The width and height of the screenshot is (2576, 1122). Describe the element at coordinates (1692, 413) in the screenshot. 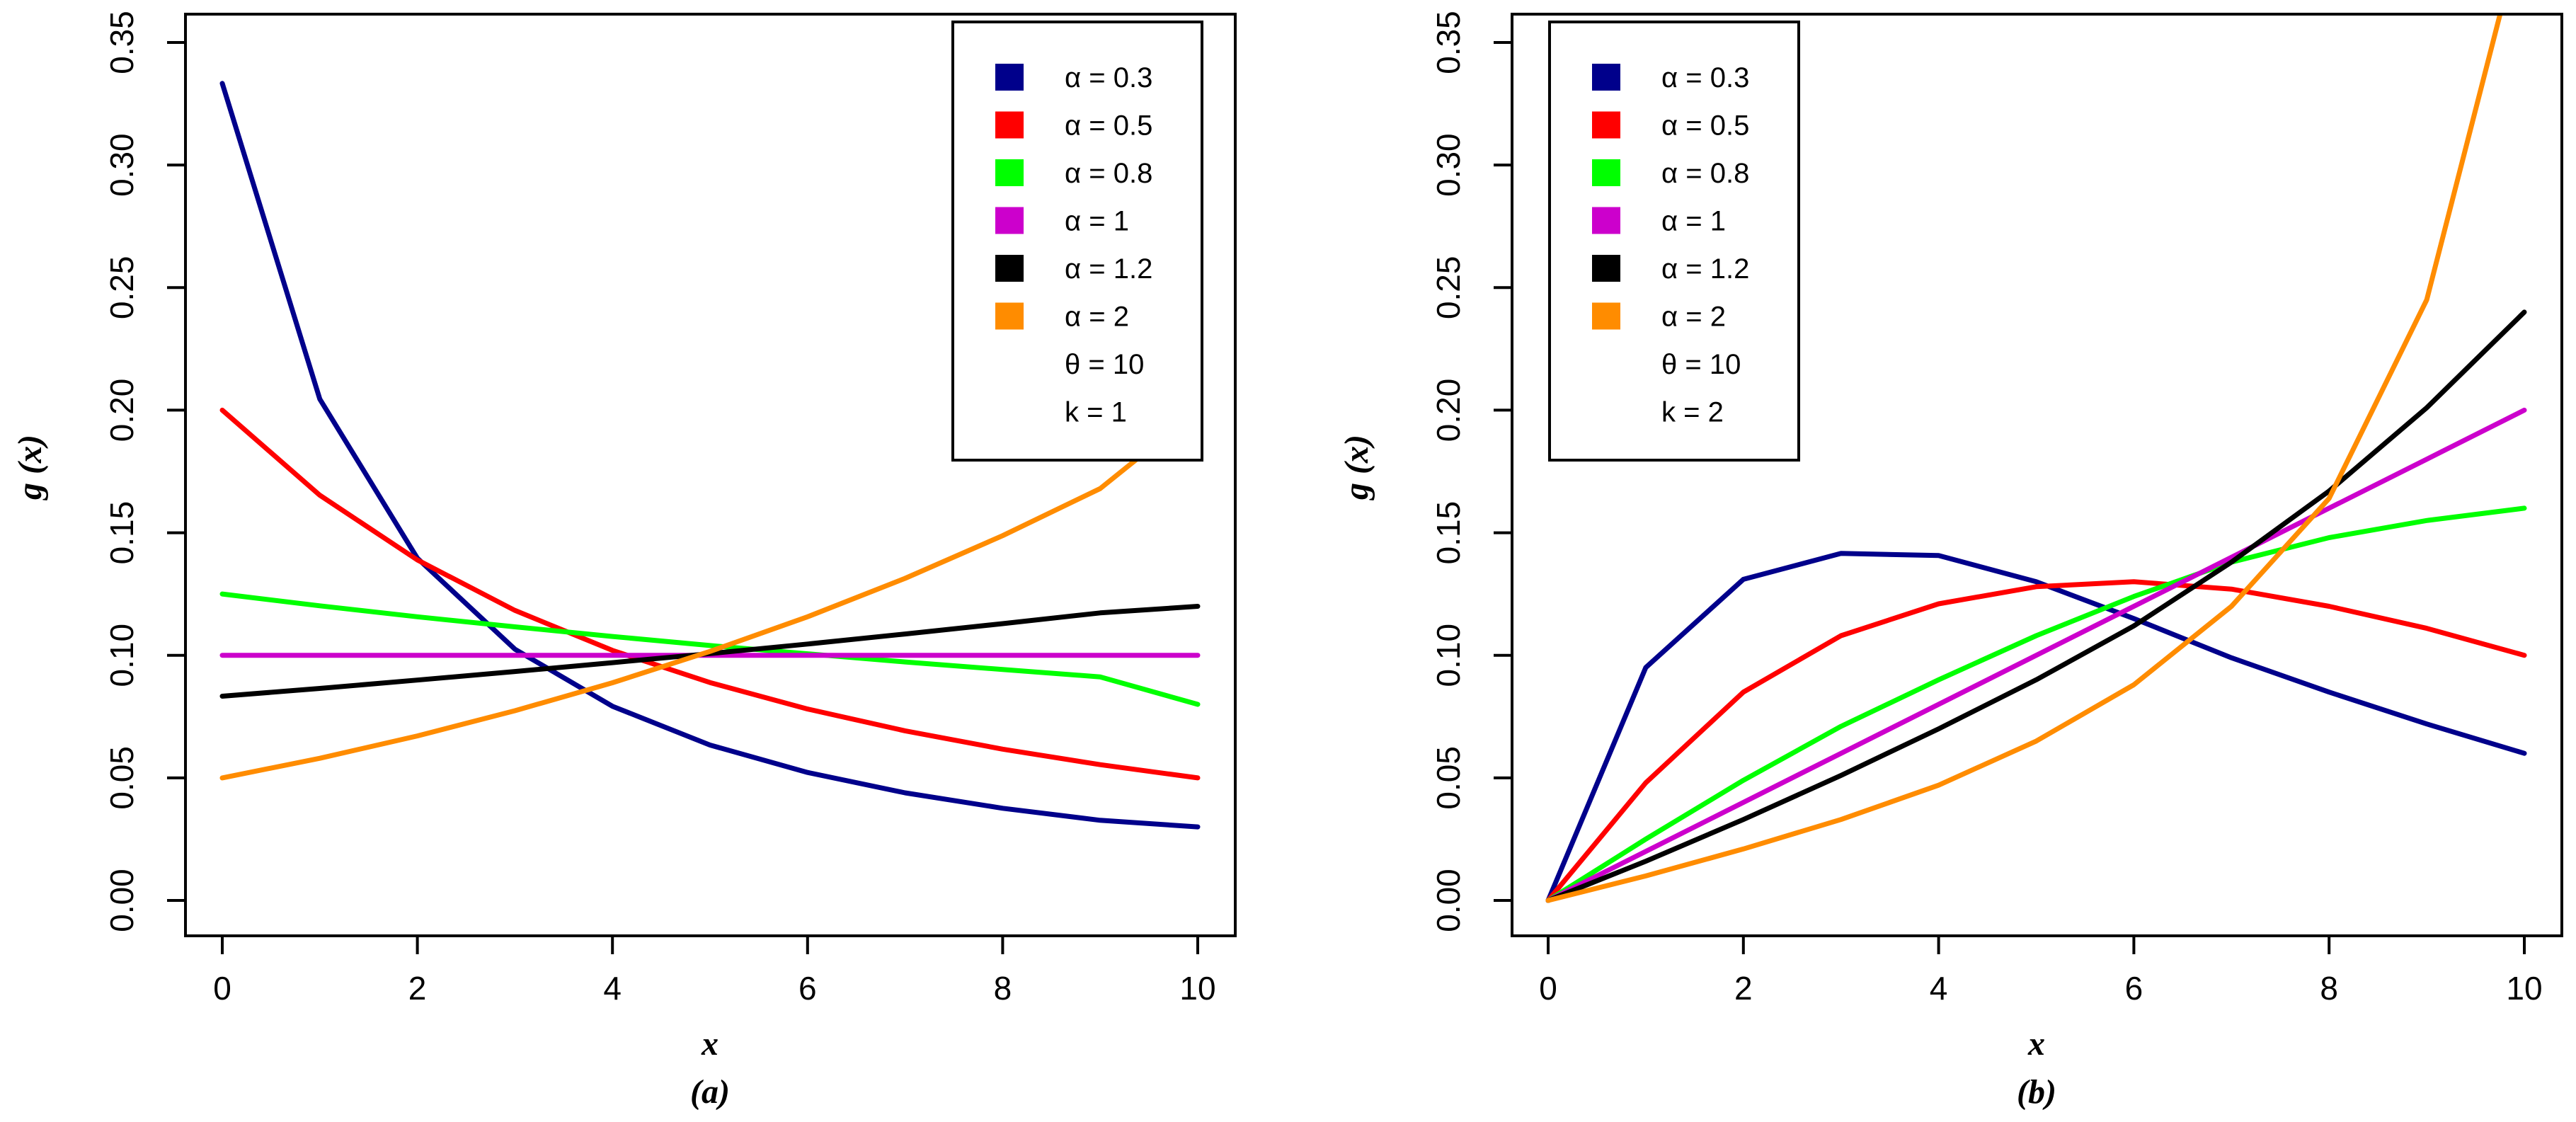

I see `legend-label: k = 2` at that location.